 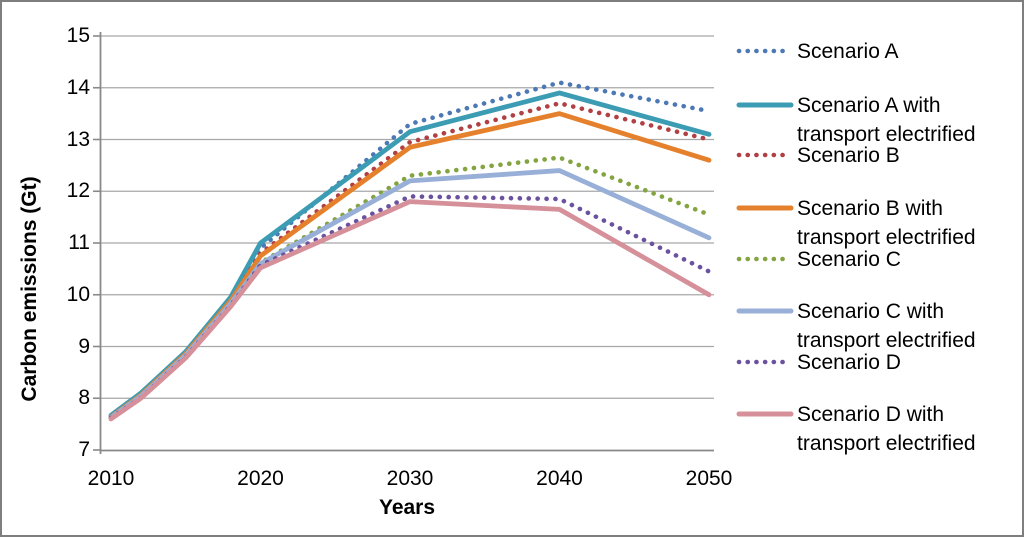 I want to click on y-tick-label: 9, so click(x=84, y=346).